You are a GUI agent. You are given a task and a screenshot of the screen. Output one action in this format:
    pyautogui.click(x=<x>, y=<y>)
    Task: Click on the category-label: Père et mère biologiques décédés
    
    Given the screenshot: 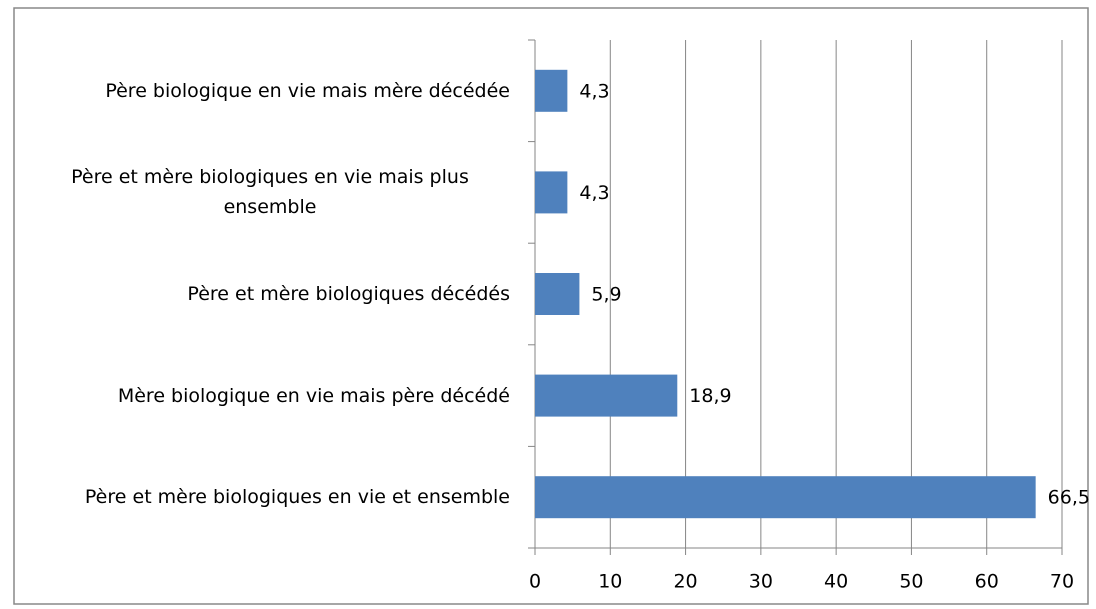 What is the action you would take?
    pyautogui.click(x=270, y=294)
    